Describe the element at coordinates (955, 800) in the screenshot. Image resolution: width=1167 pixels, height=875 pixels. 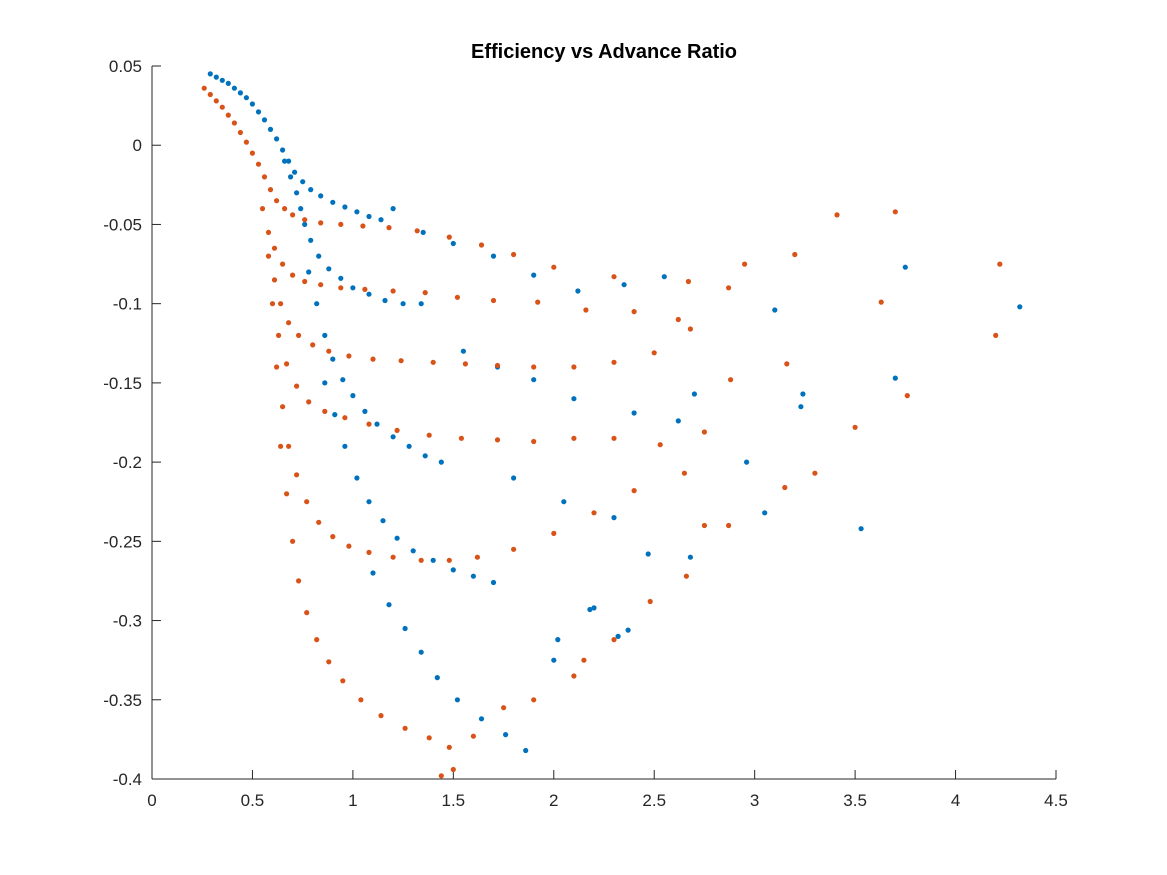
I see `x-tick-label: 4` at that location.